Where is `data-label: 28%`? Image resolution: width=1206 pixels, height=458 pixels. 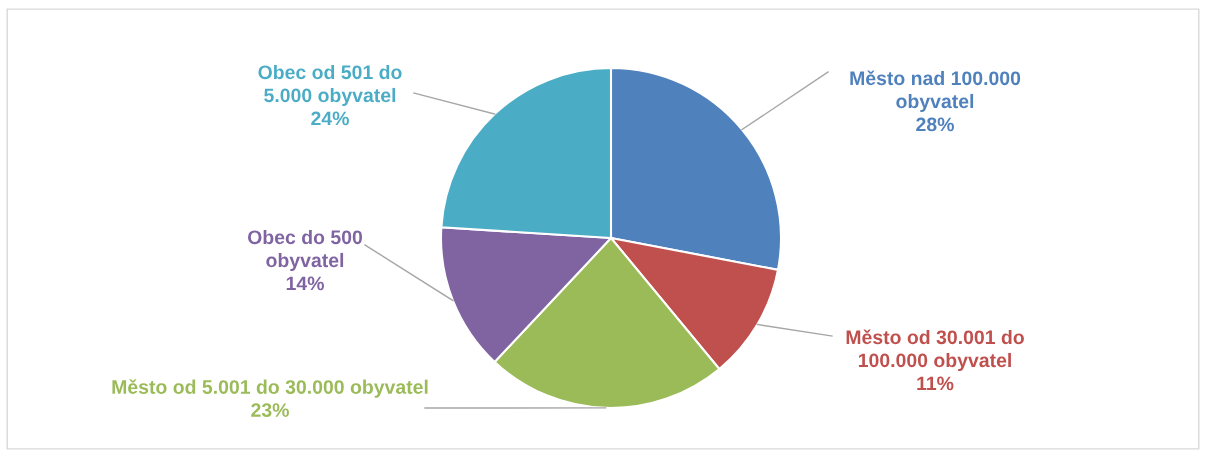 data-label: 28% is located at coordinates (935, 124).